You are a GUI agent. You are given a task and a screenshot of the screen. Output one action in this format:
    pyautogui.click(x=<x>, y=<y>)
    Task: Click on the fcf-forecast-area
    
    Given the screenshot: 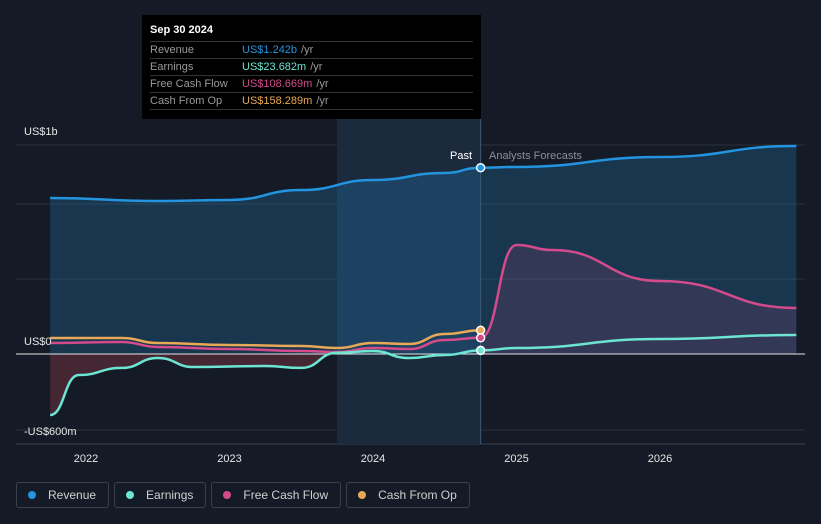 What is the action you would take?
    pyautogui.click(x=638, y=299)
    